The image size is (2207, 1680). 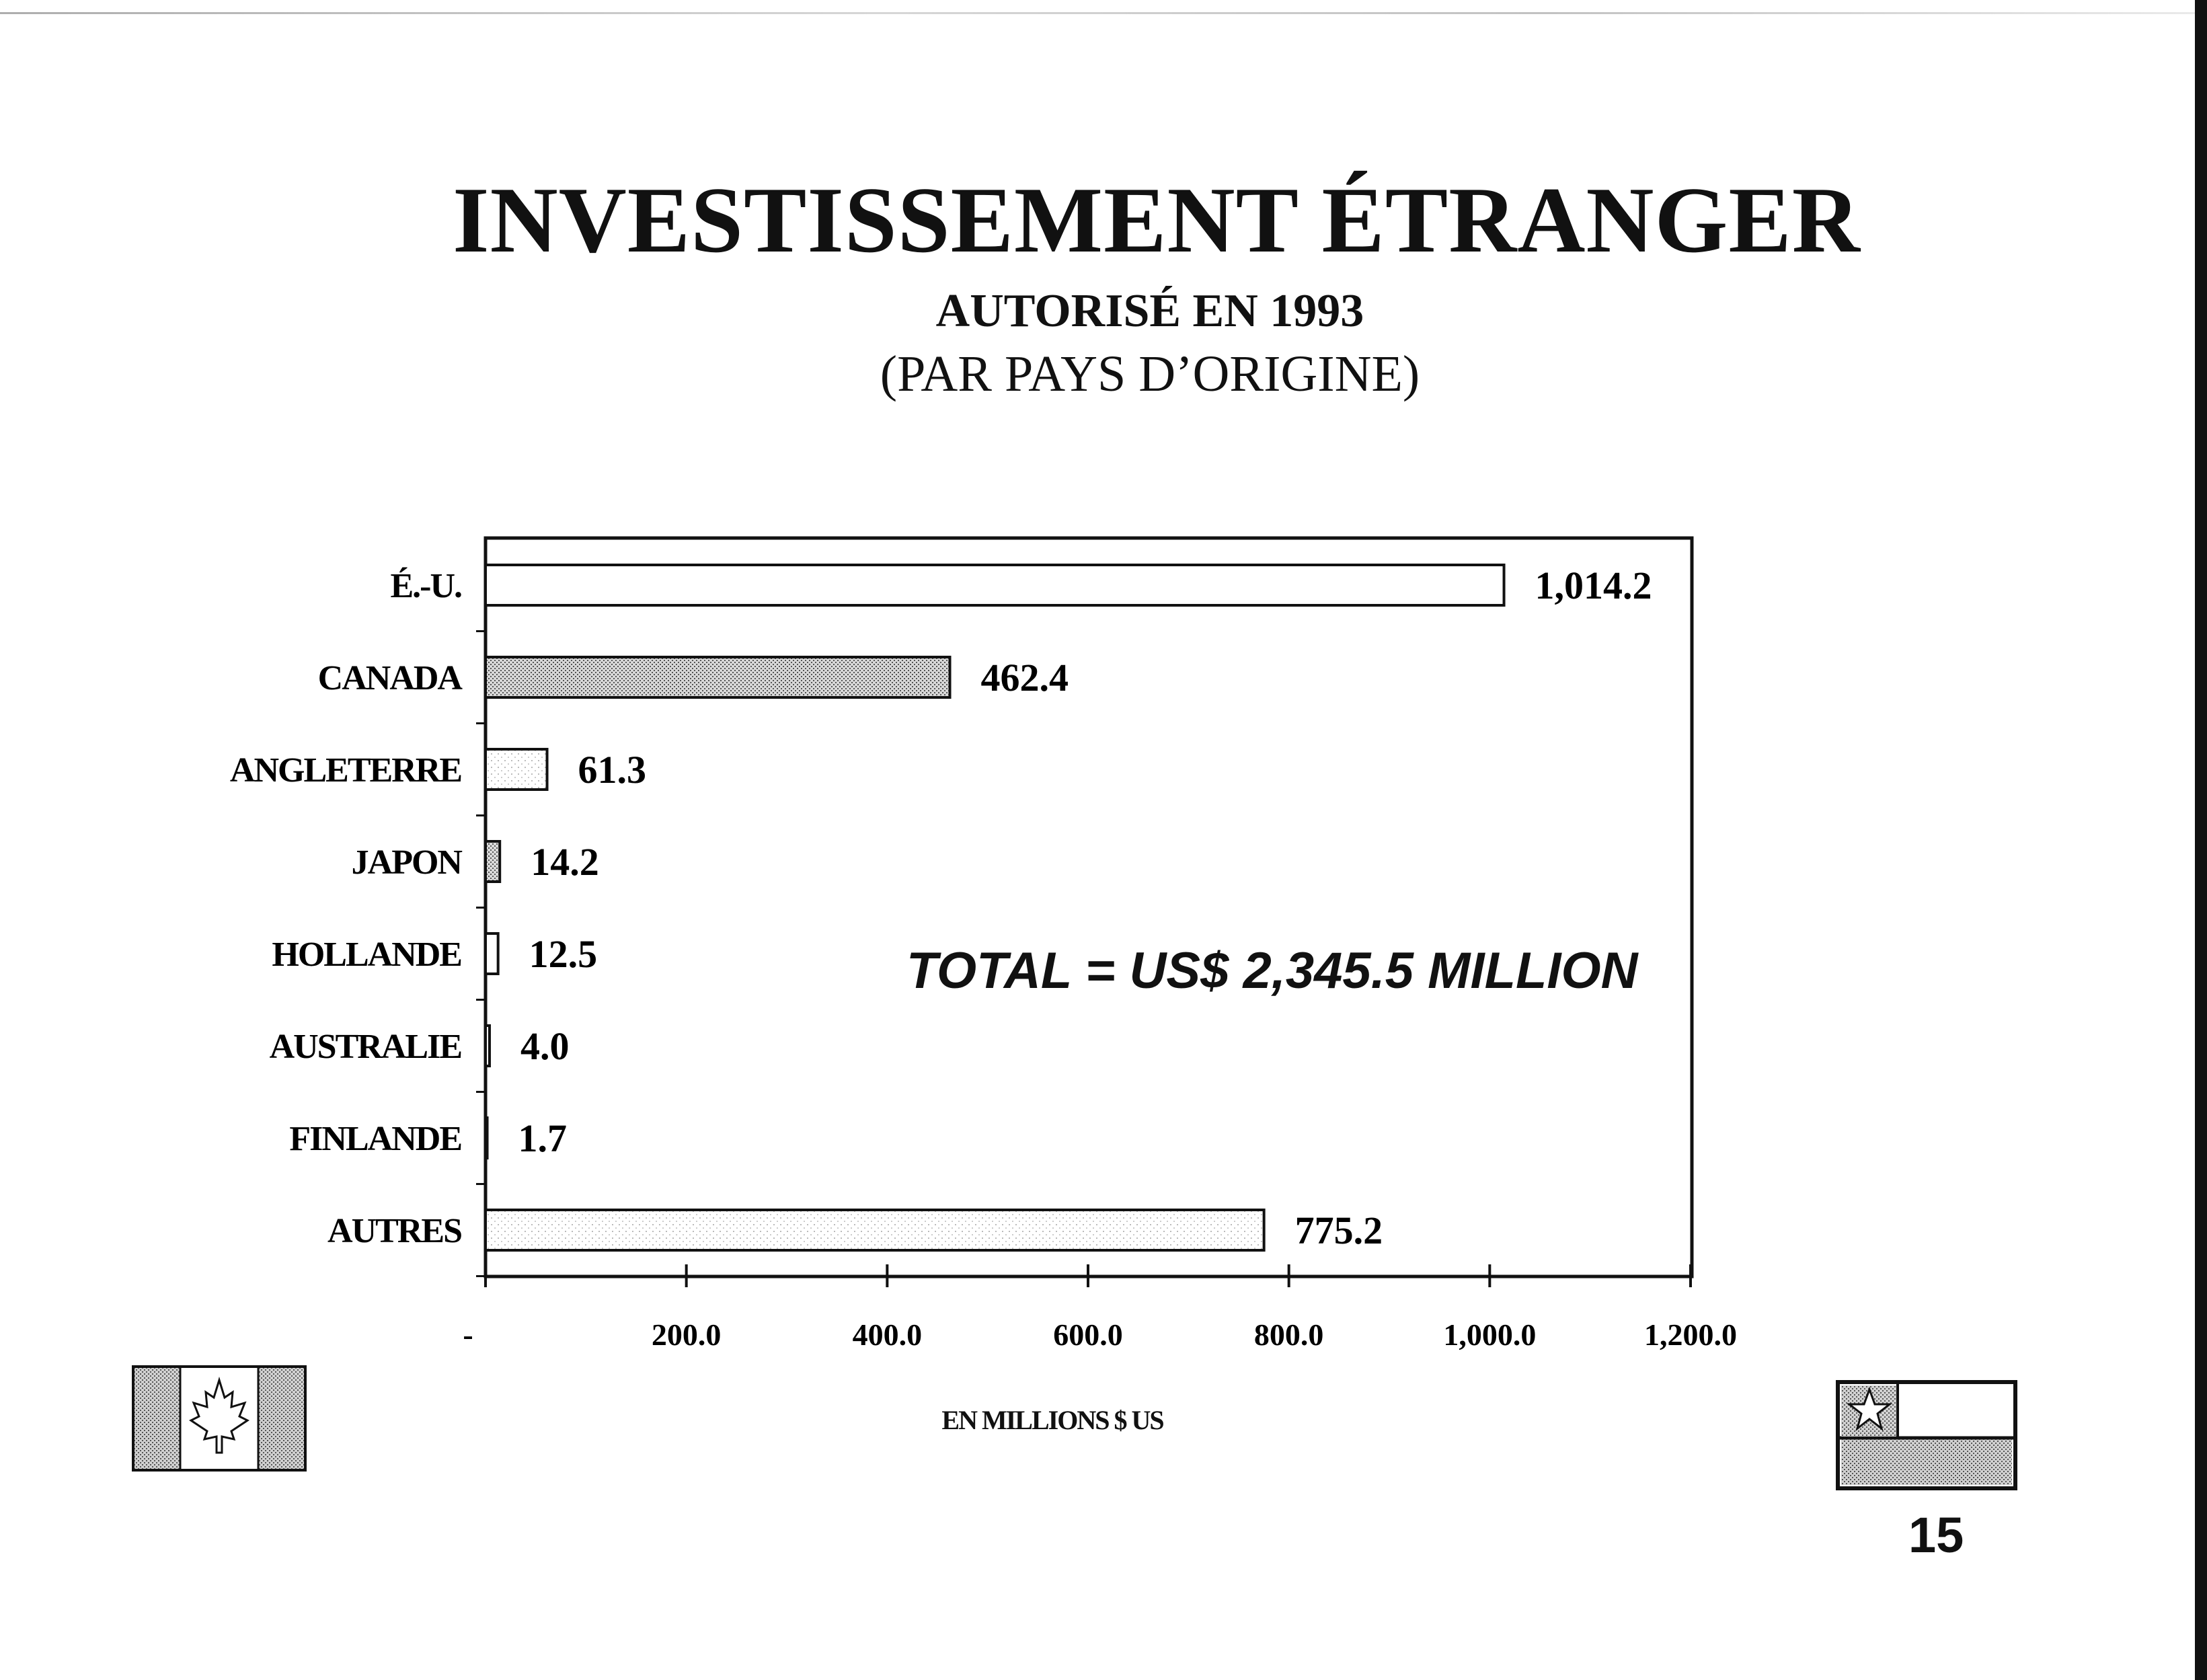 I want to click on canada-flag-icon, so click(x=219, y=1418).